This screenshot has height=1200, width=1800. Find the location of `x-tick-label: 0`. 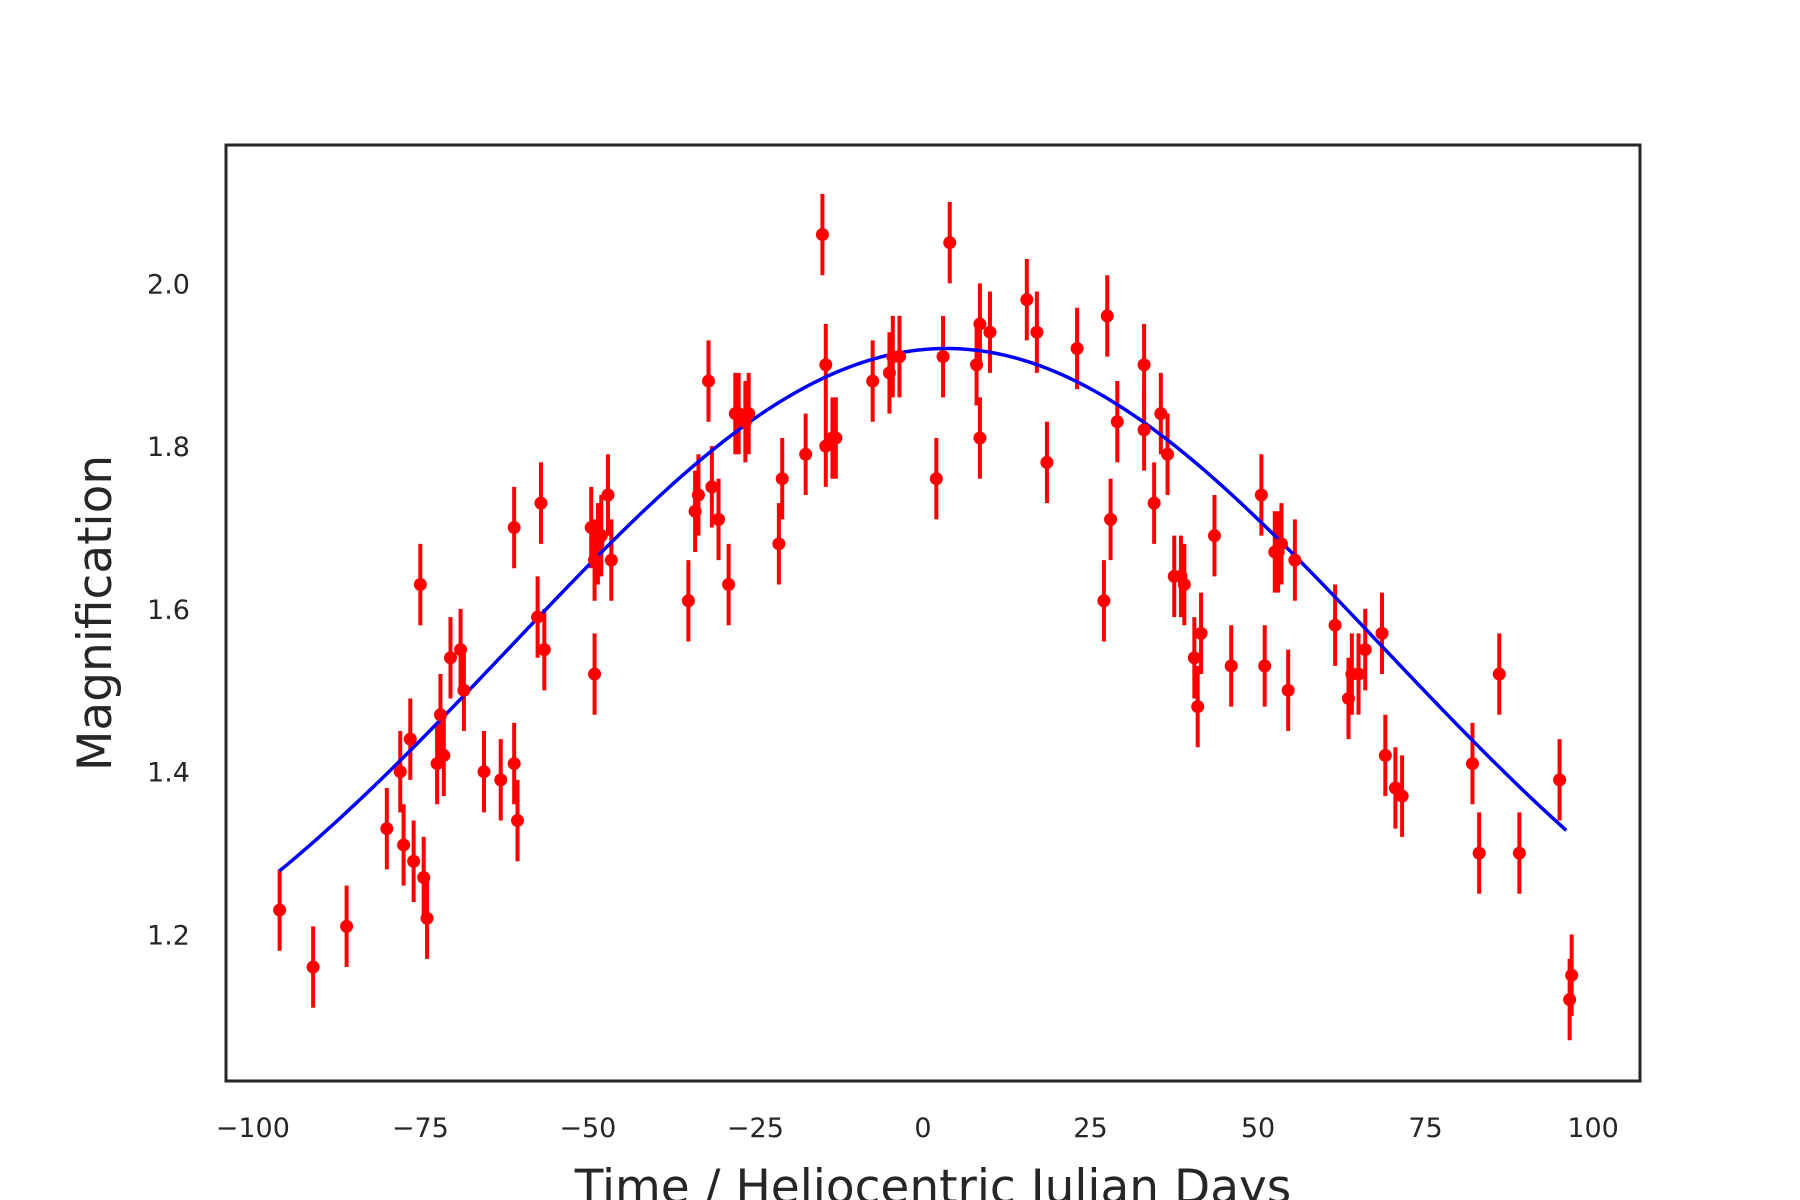

x-tick-label: 0 is located at coordinates (922, 1128).